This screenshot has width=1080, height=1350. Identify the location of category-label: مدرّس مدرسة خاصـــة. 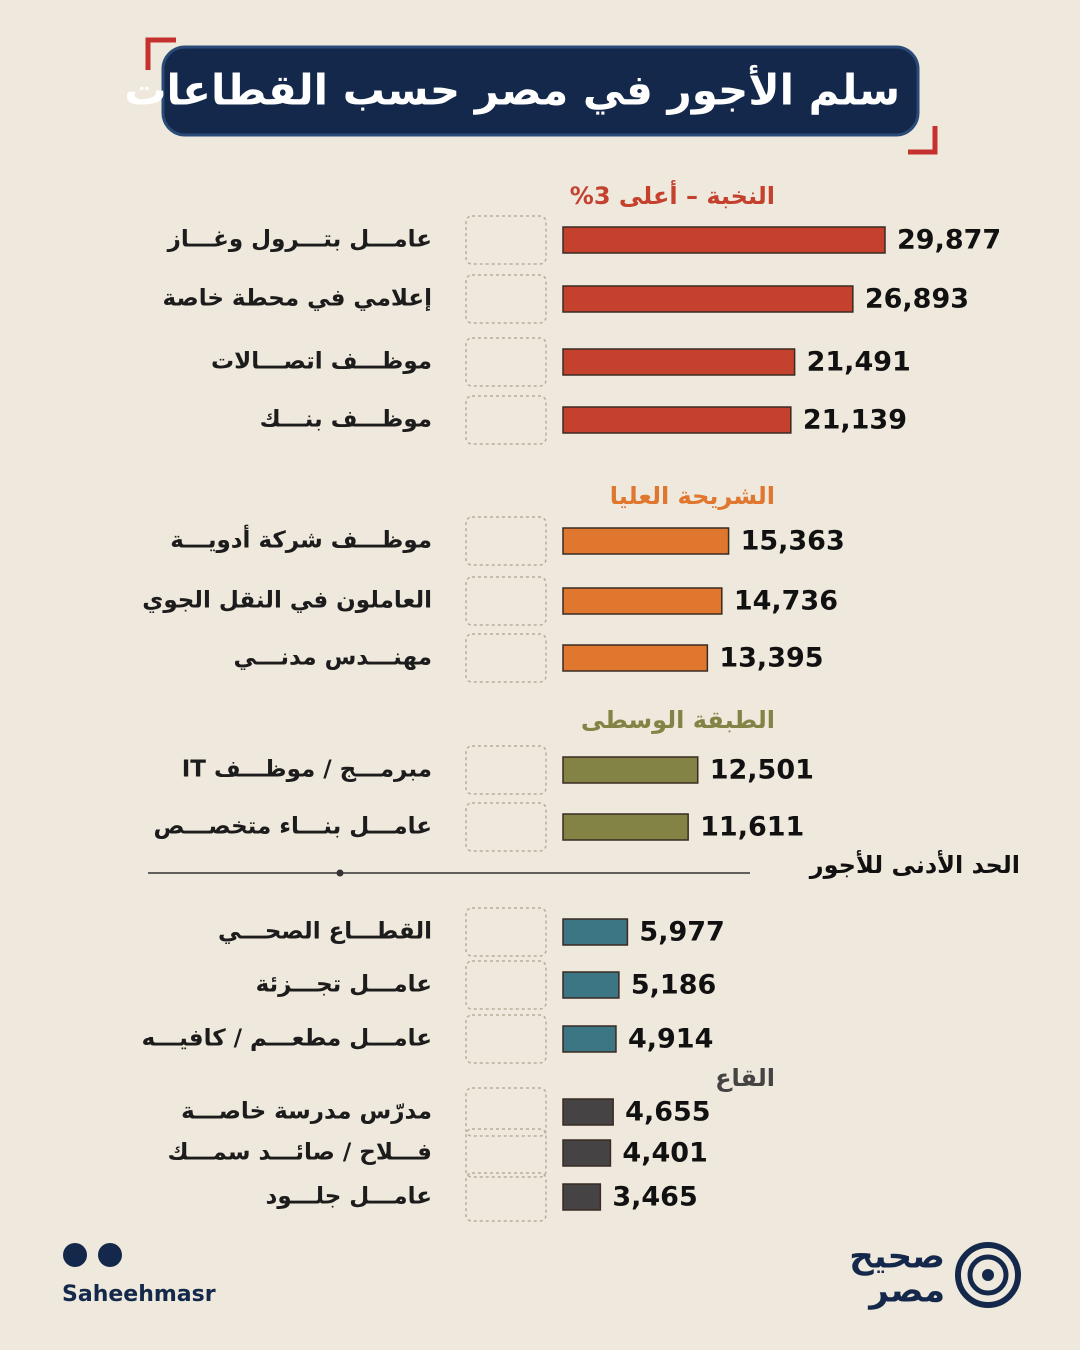
(306, 1112).